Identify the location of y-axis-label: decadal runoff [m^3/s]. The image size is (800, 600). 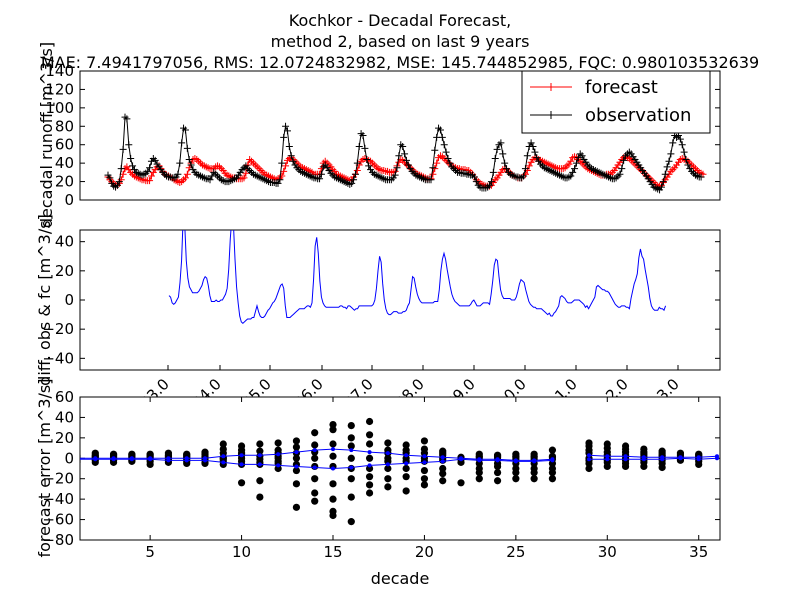
(46, 135).